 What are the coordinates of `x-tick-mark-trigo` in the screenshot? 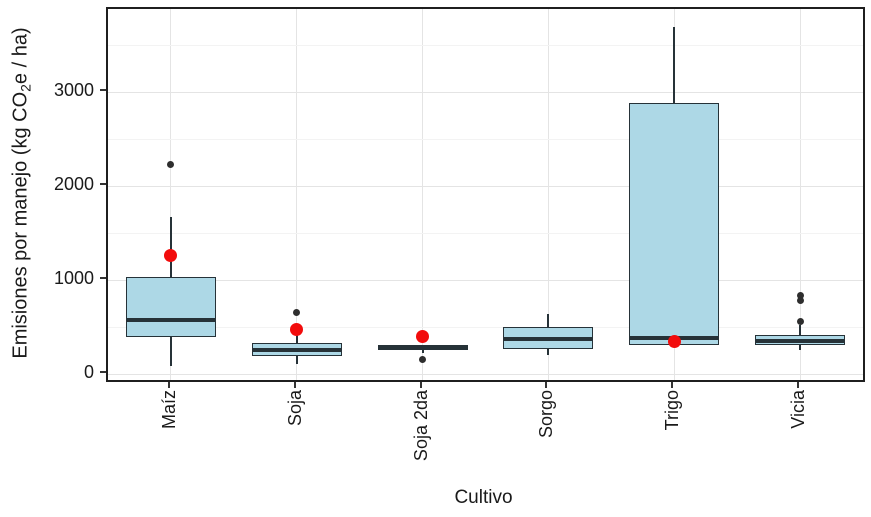 It's located at (672, 385).